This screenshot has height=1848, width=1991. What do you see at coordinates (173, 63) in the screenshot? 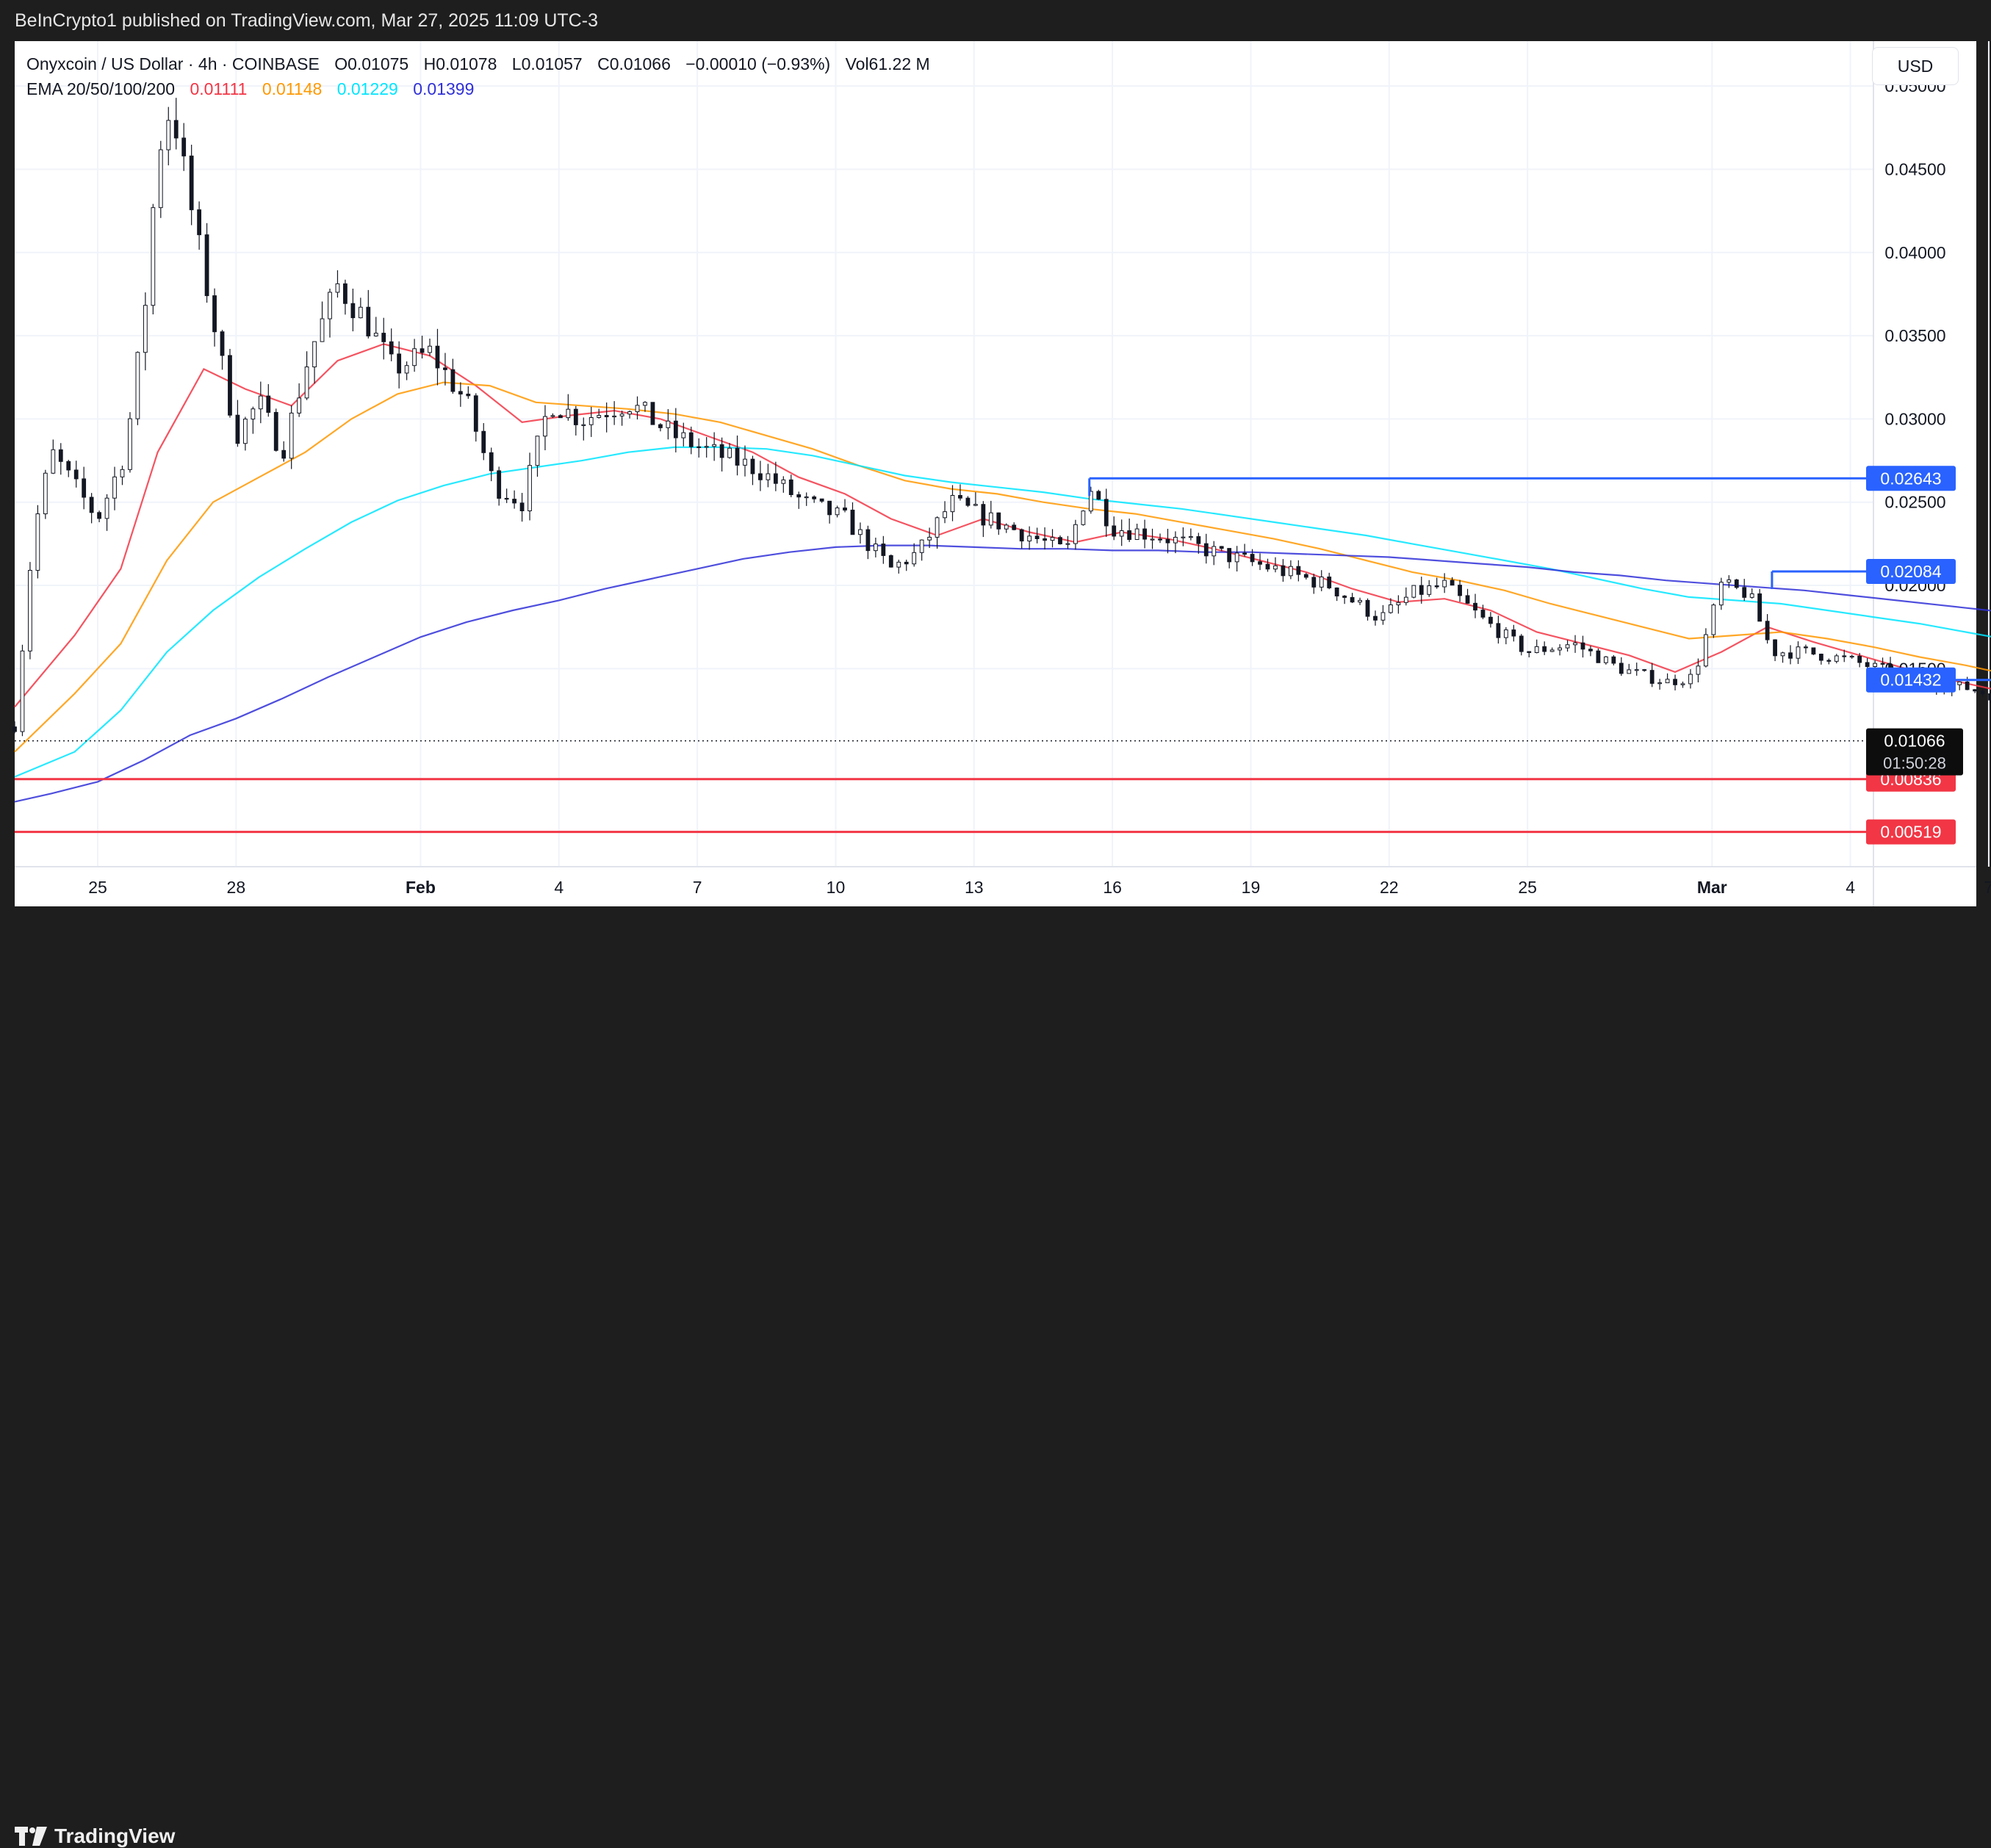
I see `symbol-title: Onyxcoin / US Dollar · 4h · COINBASE` at bounding box center [173, 63].